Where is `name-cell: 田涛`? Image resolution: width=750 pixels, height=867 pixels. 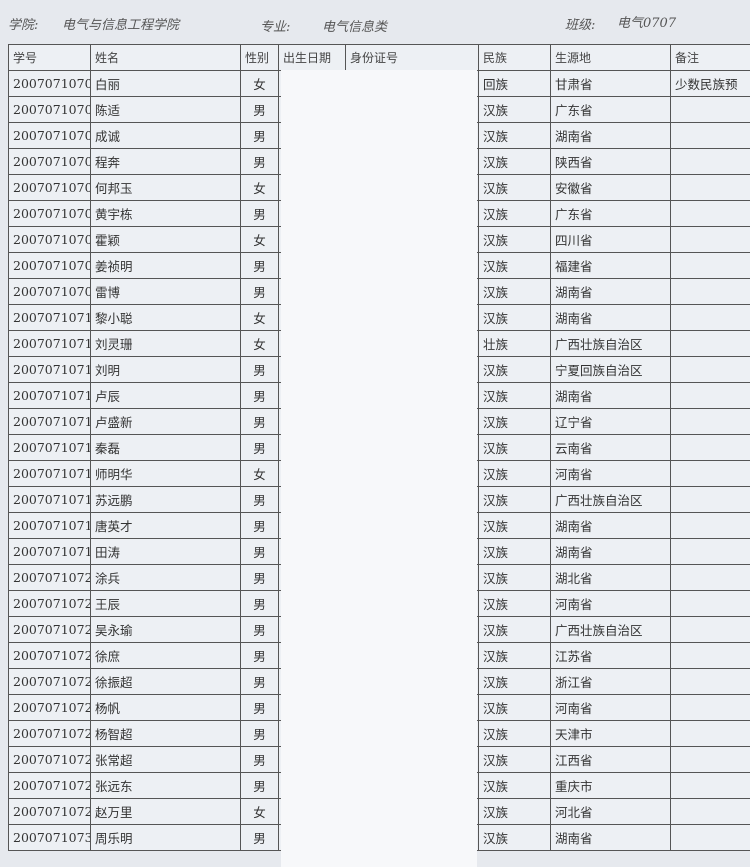
name-cell: 田涛 is located at coordinates (165, 551).